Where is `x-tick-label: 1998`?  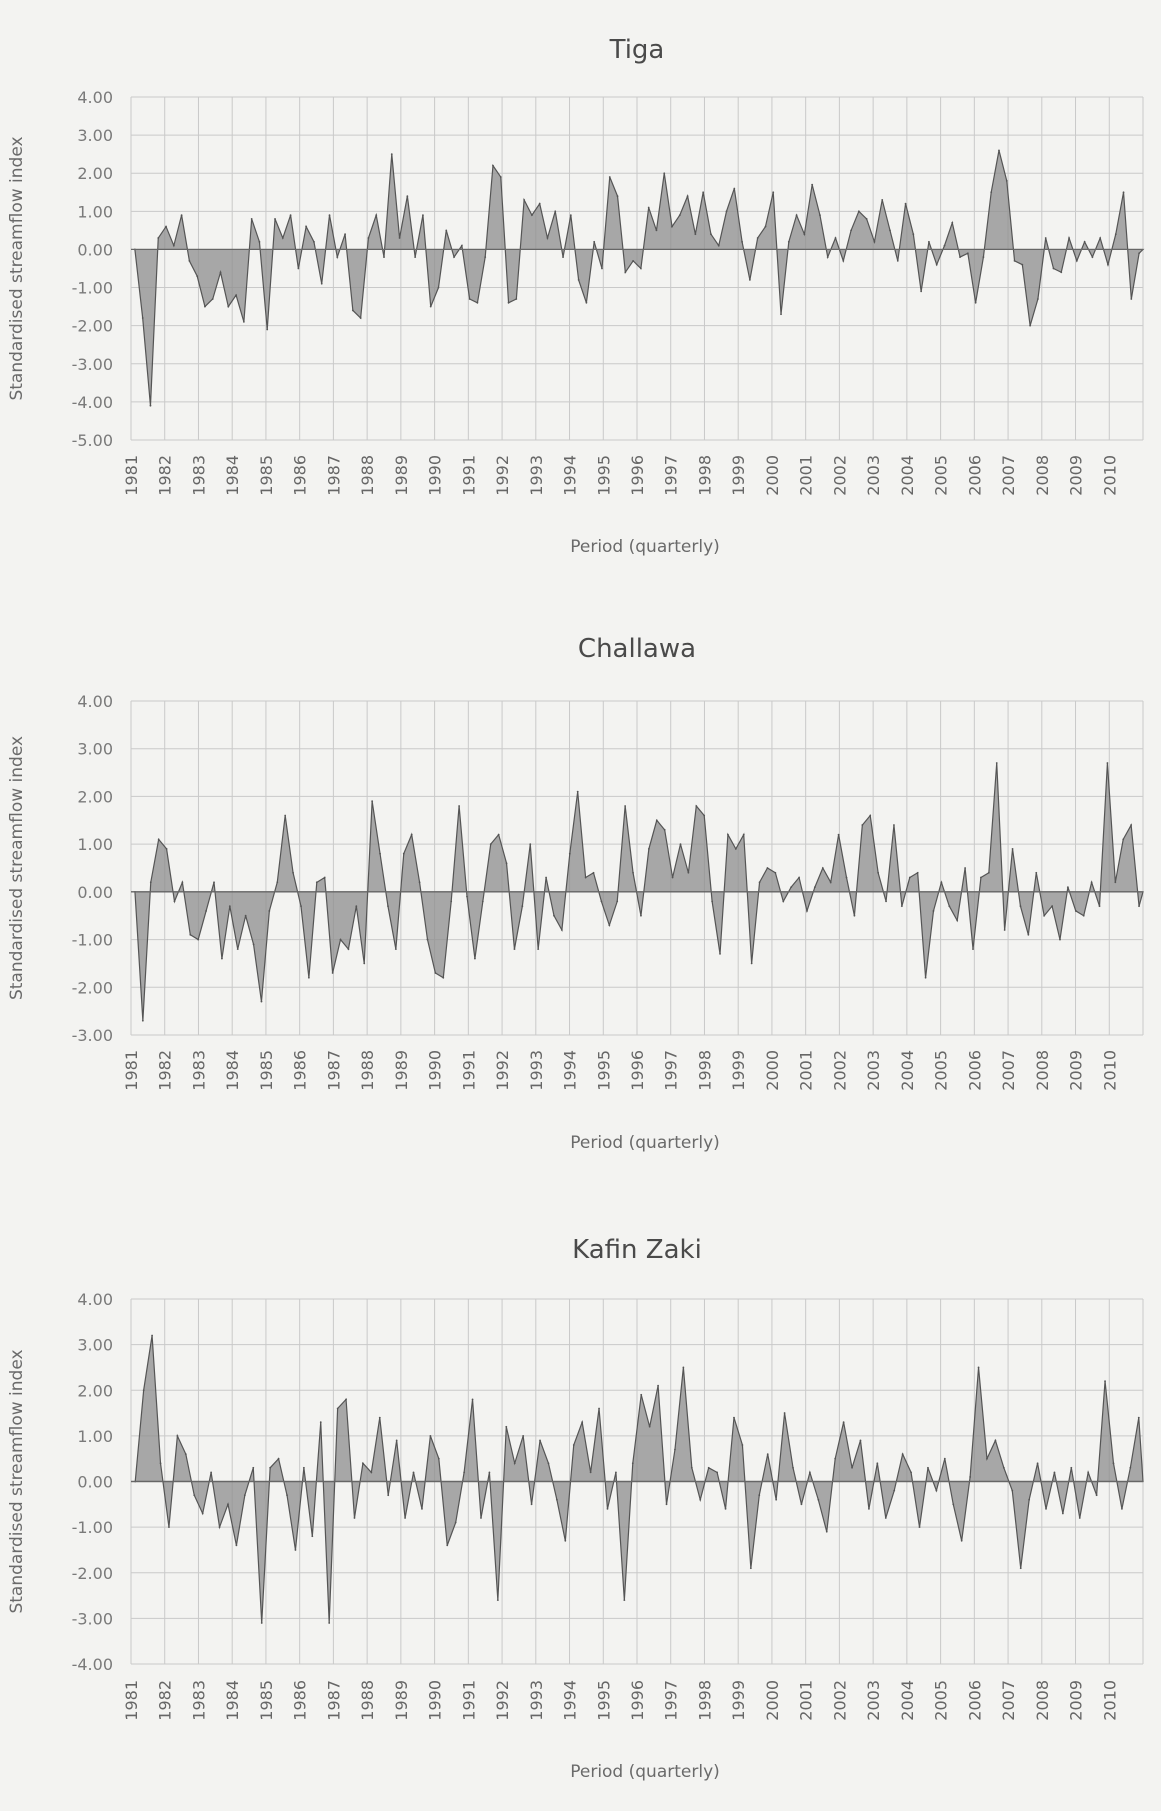
x-tick-label: 1998 is located at coordinates (704, 1700).